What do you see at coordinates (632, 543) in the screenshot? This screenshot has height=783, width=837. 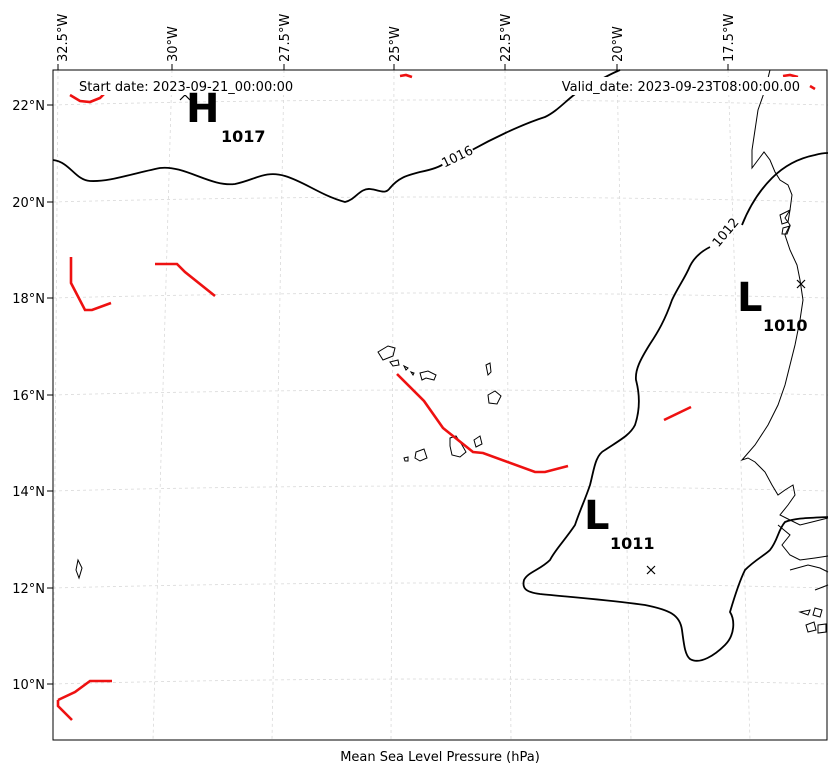 I see `low-center-value: 1011` at bounding box center [632, 543].